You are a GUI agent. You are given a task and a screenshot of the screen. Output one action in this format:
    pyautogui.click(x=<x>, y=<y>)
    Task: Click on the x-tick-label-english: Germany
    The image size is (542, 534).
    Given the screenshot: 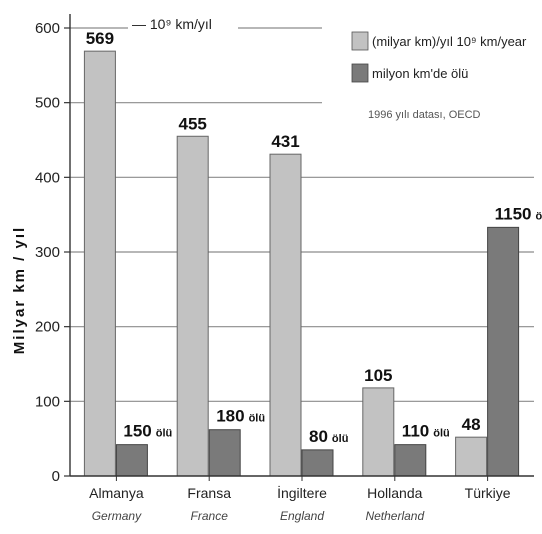 What is the action you would take?
    pyautogui.click(x=117, y=516)
    